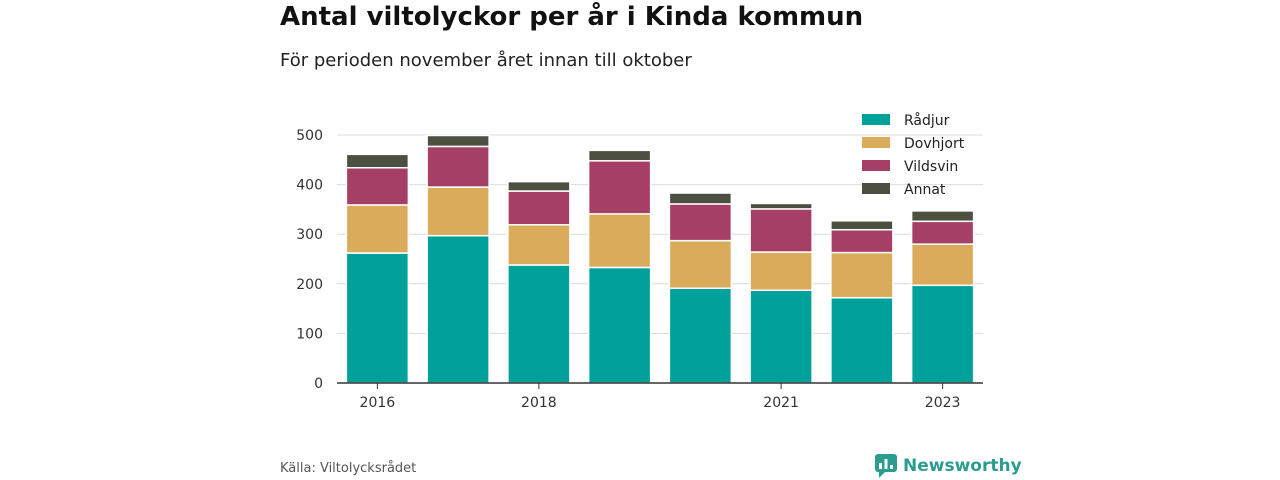 This screenshot has height=480, width=1280. I want to click on chart-title: Antal viltolyckor per år i Kinda kommun, so click(572, 17).